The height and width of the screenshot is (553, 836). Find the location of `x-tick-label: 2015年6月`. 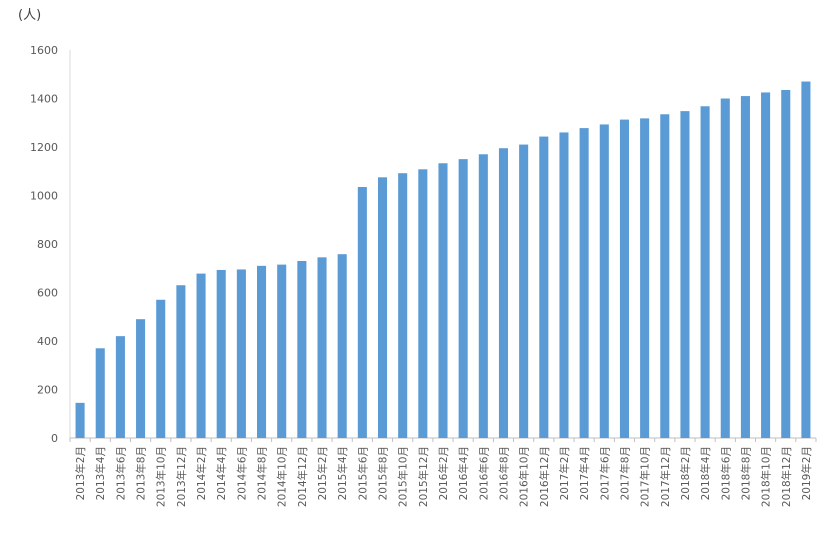

x-tick-label: 2015年6月 is located at coordinates (362, 473).